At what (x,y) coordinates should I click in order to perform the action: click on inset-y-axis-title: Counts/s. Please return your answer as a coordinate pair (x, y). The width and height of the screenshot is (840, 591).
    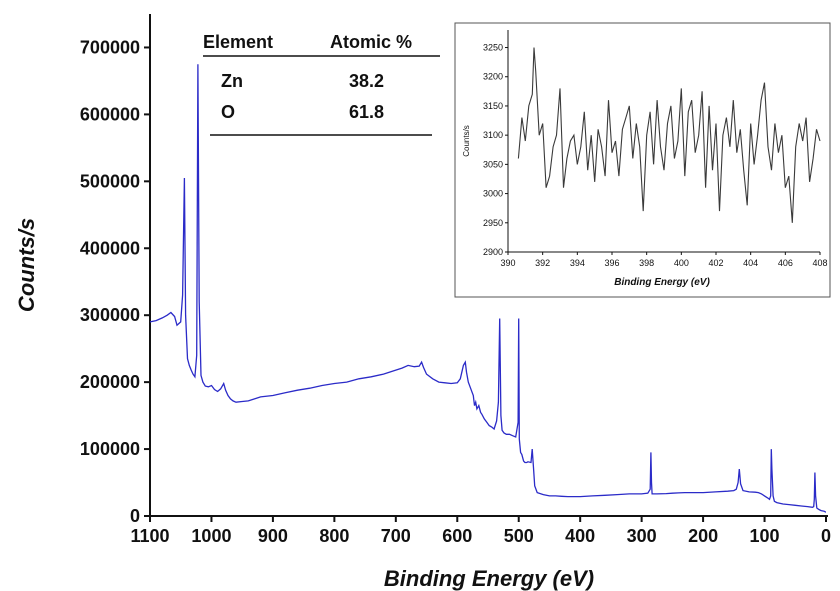
    Looking at the image, I should click on (466, 141).